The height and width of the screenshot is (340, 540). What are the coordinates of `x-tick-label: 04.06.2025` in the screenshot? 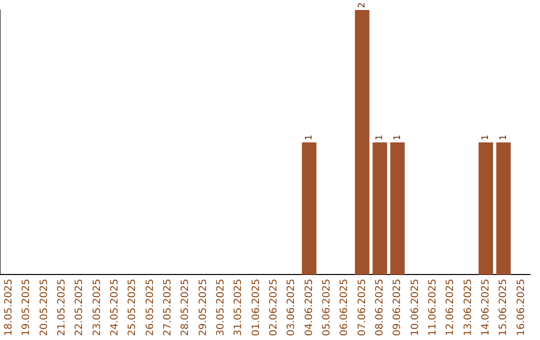 It's located at (309, 307).